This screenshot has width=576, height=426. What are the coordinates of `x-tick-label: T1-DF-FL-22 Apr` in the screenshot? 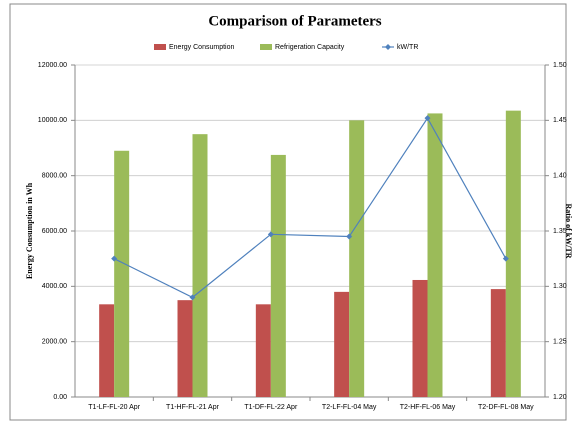 It's located at (271, 407).